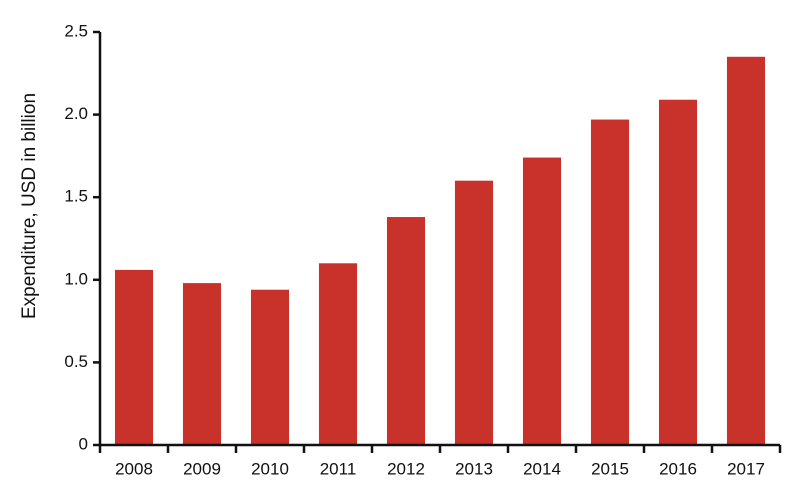  Describe the element at coordinates (678, 468) in the screenshot. I see `x-tick-label: 2016` at that location.